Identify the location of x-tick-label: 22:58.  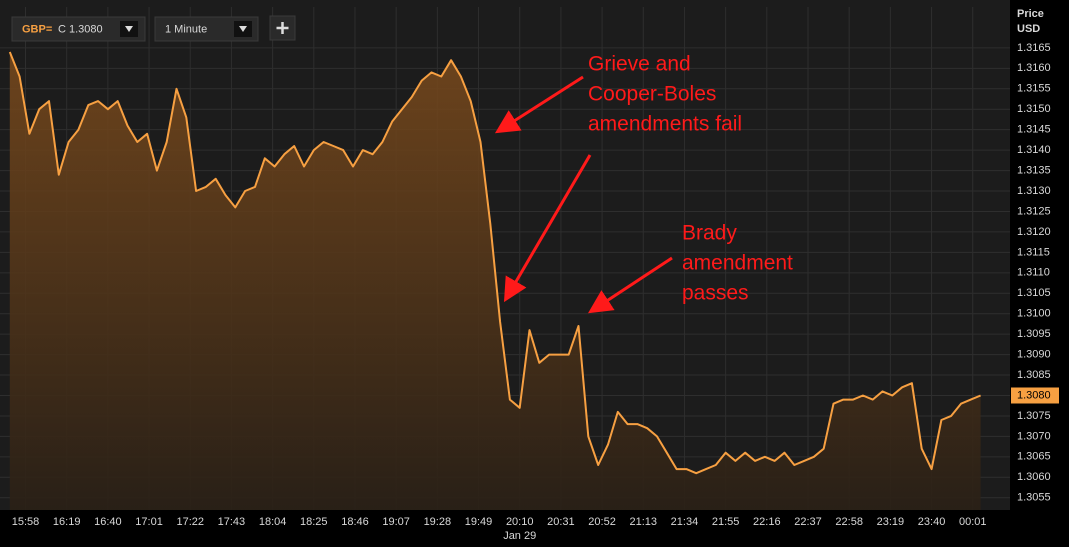
(849, 522).